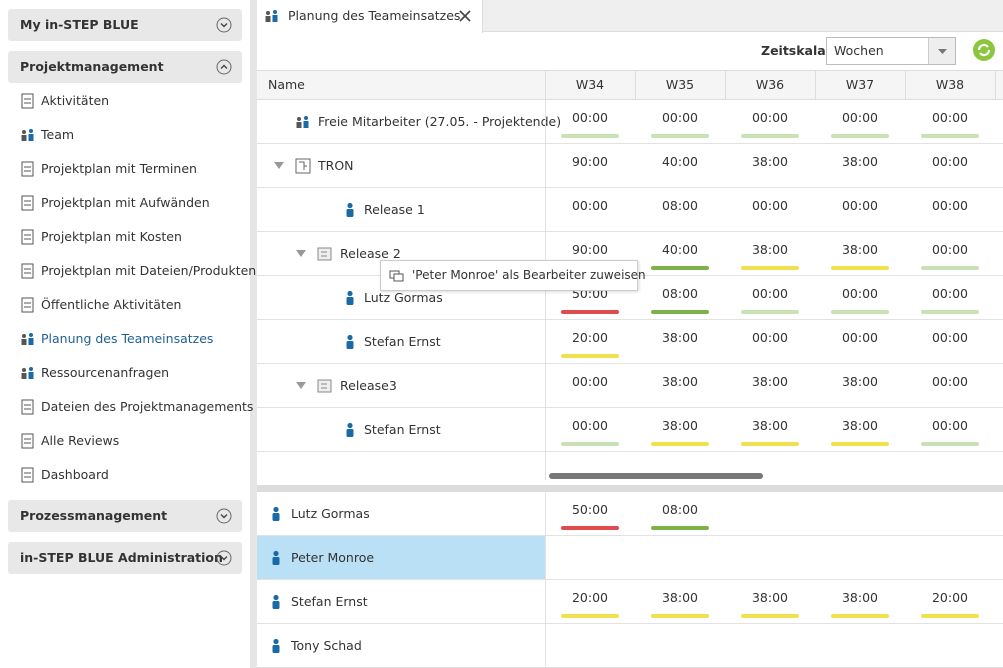 The image size is (1003, 668). I want to click on header-week: W38, so click(950, 84).